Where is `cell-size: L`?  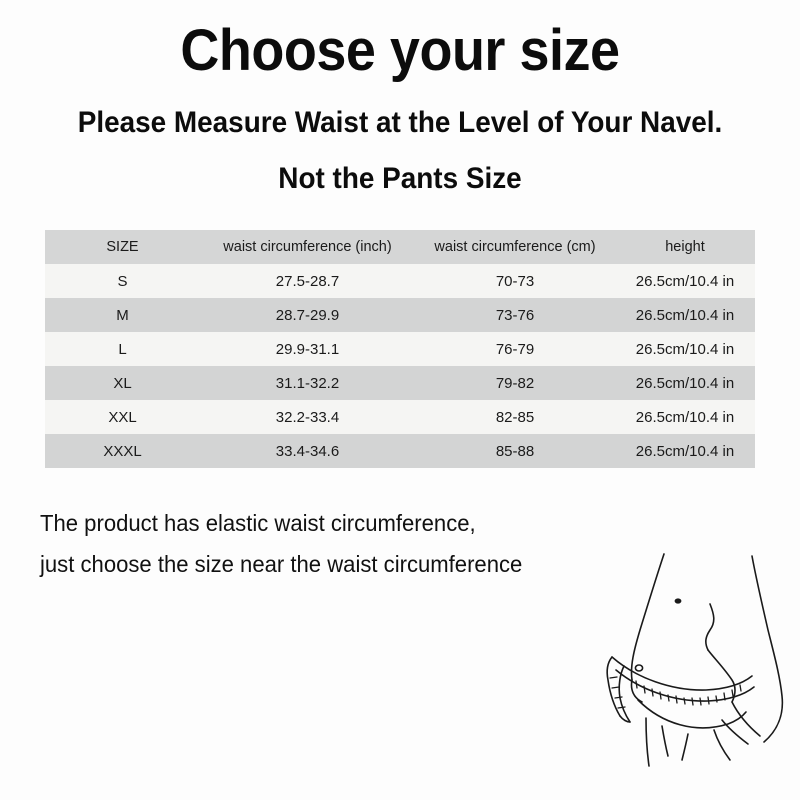
cell-size: L is located at coordinates (122, 349).